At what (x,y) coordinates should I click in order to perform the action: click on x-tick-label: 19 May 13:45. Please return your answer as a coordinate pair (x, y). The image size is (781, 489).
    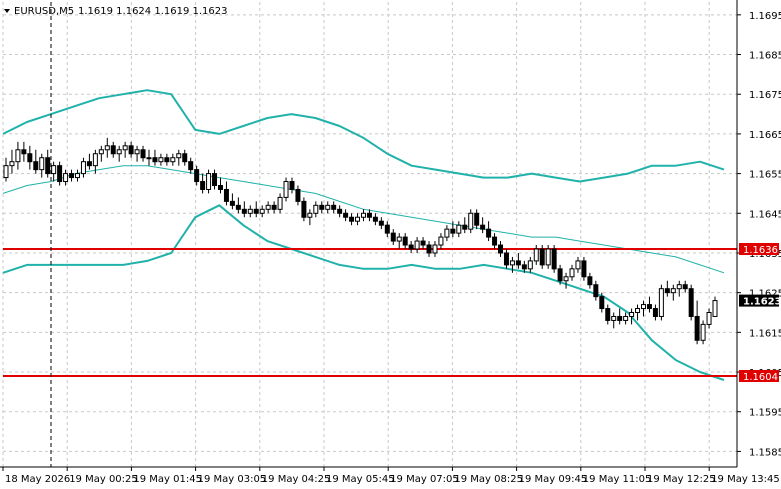
    Looking at the image, I should click on (745, 479).